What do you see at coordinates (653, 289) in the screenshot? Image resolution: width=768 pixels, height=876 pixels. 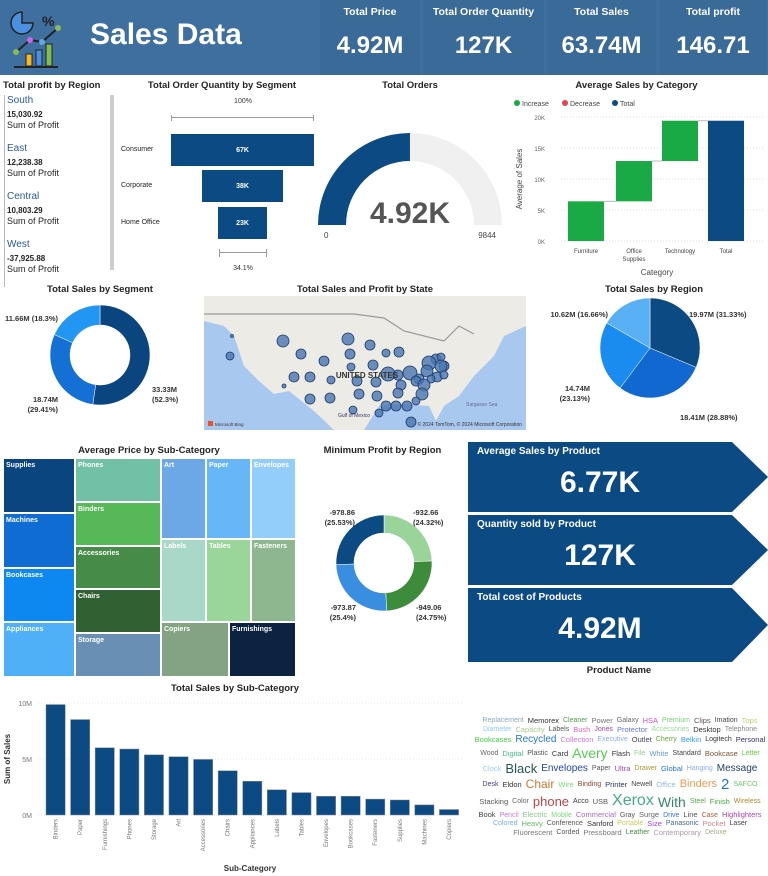 I see `region-pie-title: Total Sales by Region` at bounding box center [653, 289].